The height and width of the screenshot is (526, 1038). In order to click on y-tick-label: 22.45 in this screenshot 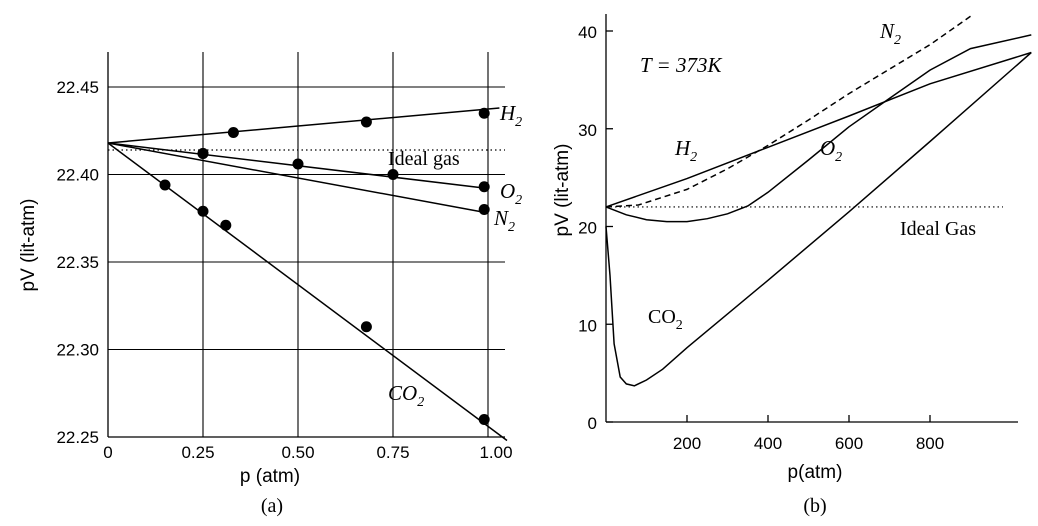, I will do `click(77, 87)`.